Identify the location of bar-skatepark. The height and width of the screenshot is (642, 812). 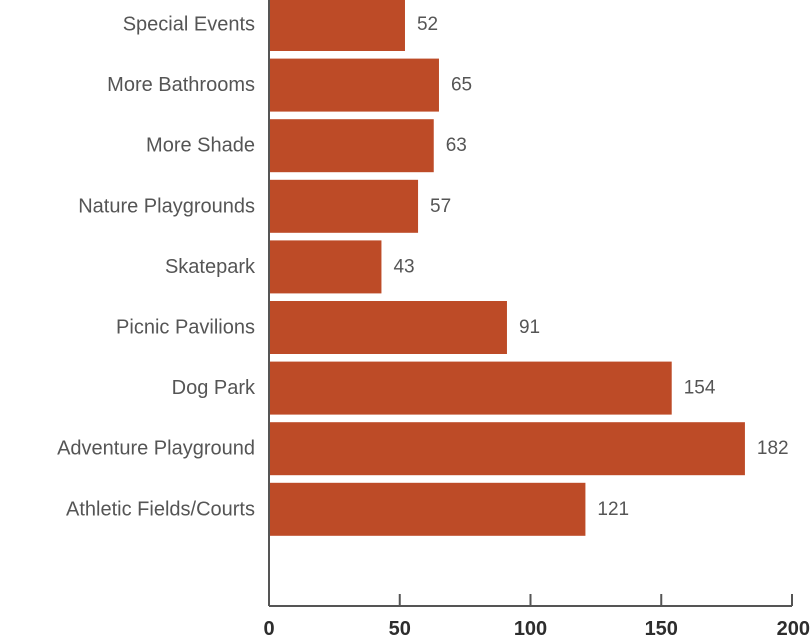
(325, 267).